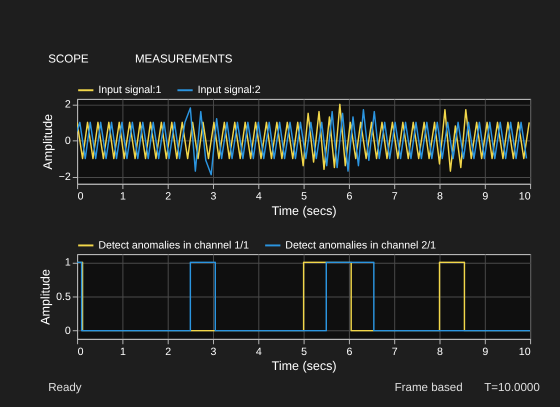 Image resolution: width=560 pixels, height=420 pixels. What do you see at coordinates (512, 388) in the screenshot?
I see `text: T=10.0000` at bounding box center [512, 388].